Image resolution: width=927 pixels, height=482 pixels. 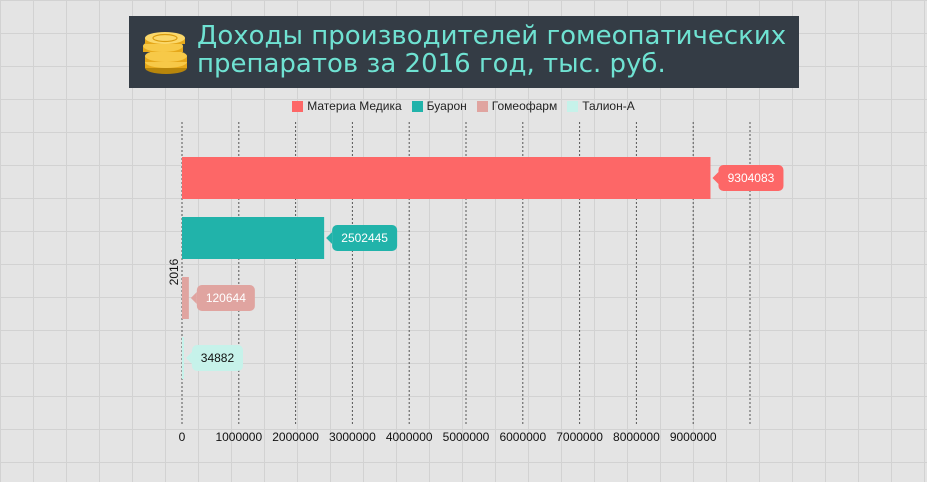 I want to click on x-tick-label: 8000000, so click(x=636, y=437).